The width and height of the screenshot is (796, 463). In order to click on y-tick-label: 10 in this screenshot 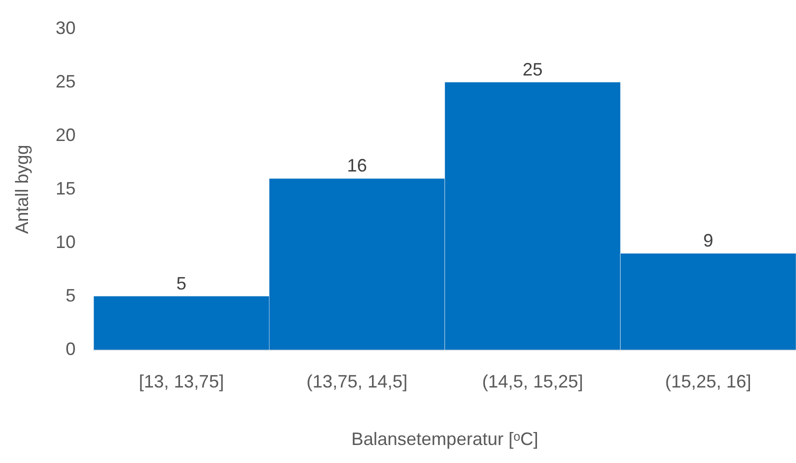, I will do `click(66, 242)`.